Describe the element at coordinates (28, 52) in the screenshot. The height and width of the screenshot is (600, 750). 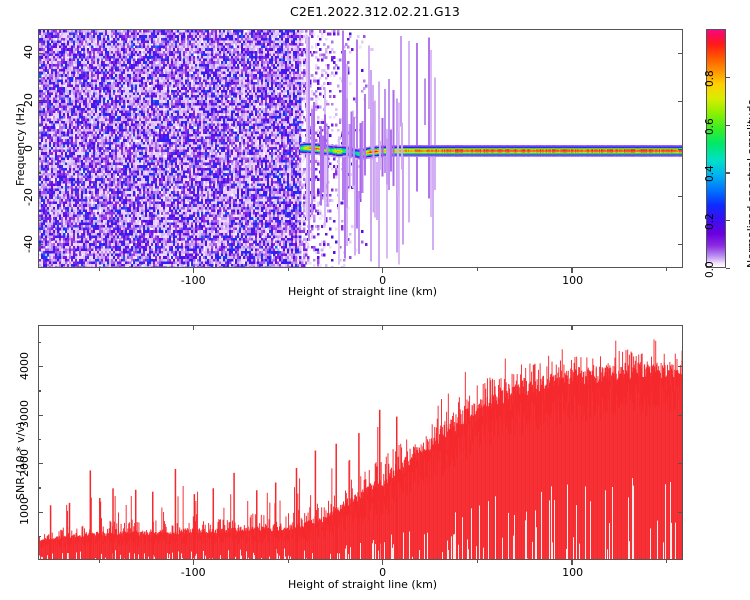
I see `spectrogram-yticklabel: 40` at that location.